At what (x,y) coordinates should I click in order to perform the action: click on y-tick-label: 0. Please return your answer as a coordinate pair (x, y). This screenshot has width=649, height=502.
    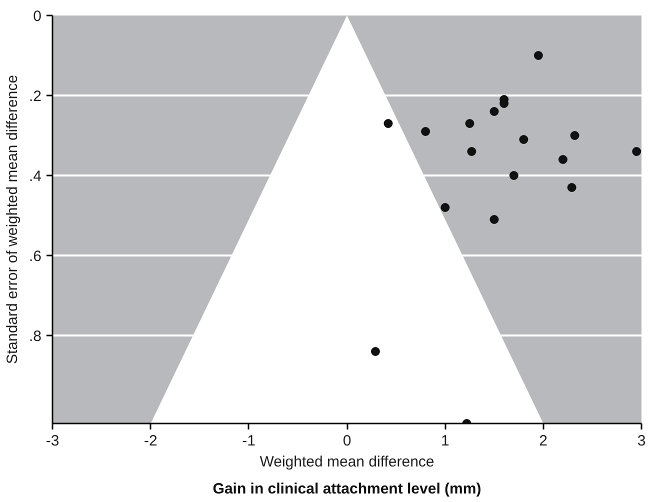
    Looking at the image, I should click on (37, 16).